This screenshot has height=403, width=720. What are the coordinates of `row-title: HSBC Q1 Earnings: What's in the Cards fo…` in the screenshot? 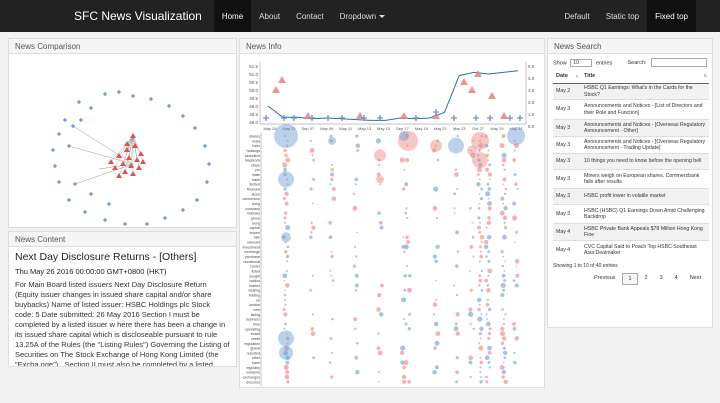 It's located at (645, 91).